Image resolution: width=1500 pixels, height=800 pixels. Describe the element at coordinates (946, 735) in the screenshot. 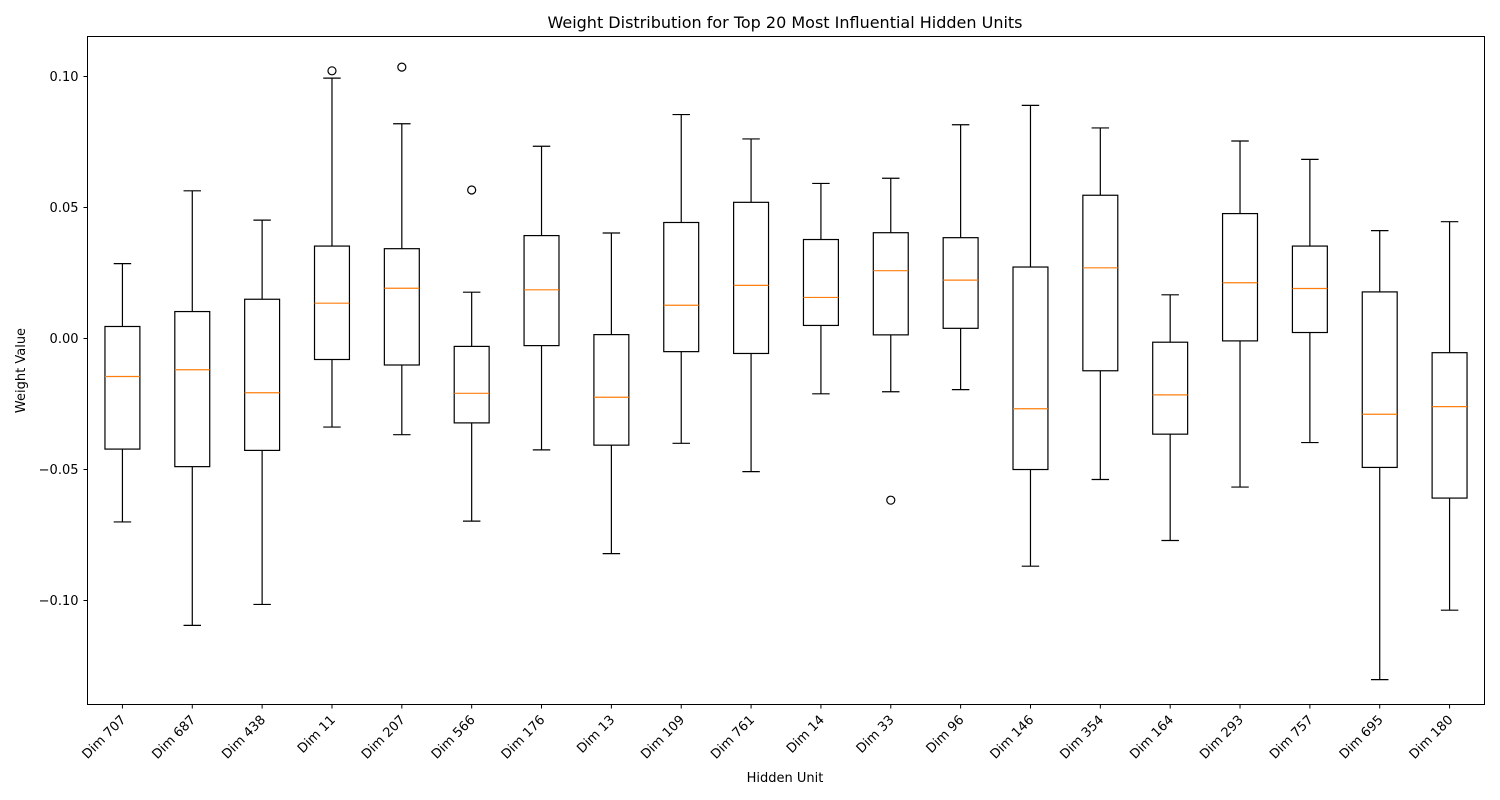

I see `x-tick-label: Dim 96` at that location.